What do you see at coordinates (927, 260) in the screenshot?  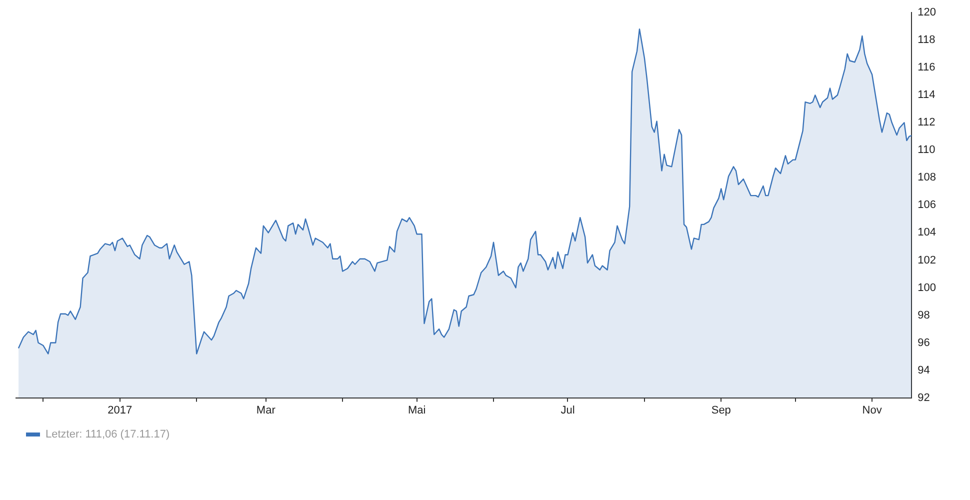 I see `y-tick-label: 102` at bounding box center [927, 260].